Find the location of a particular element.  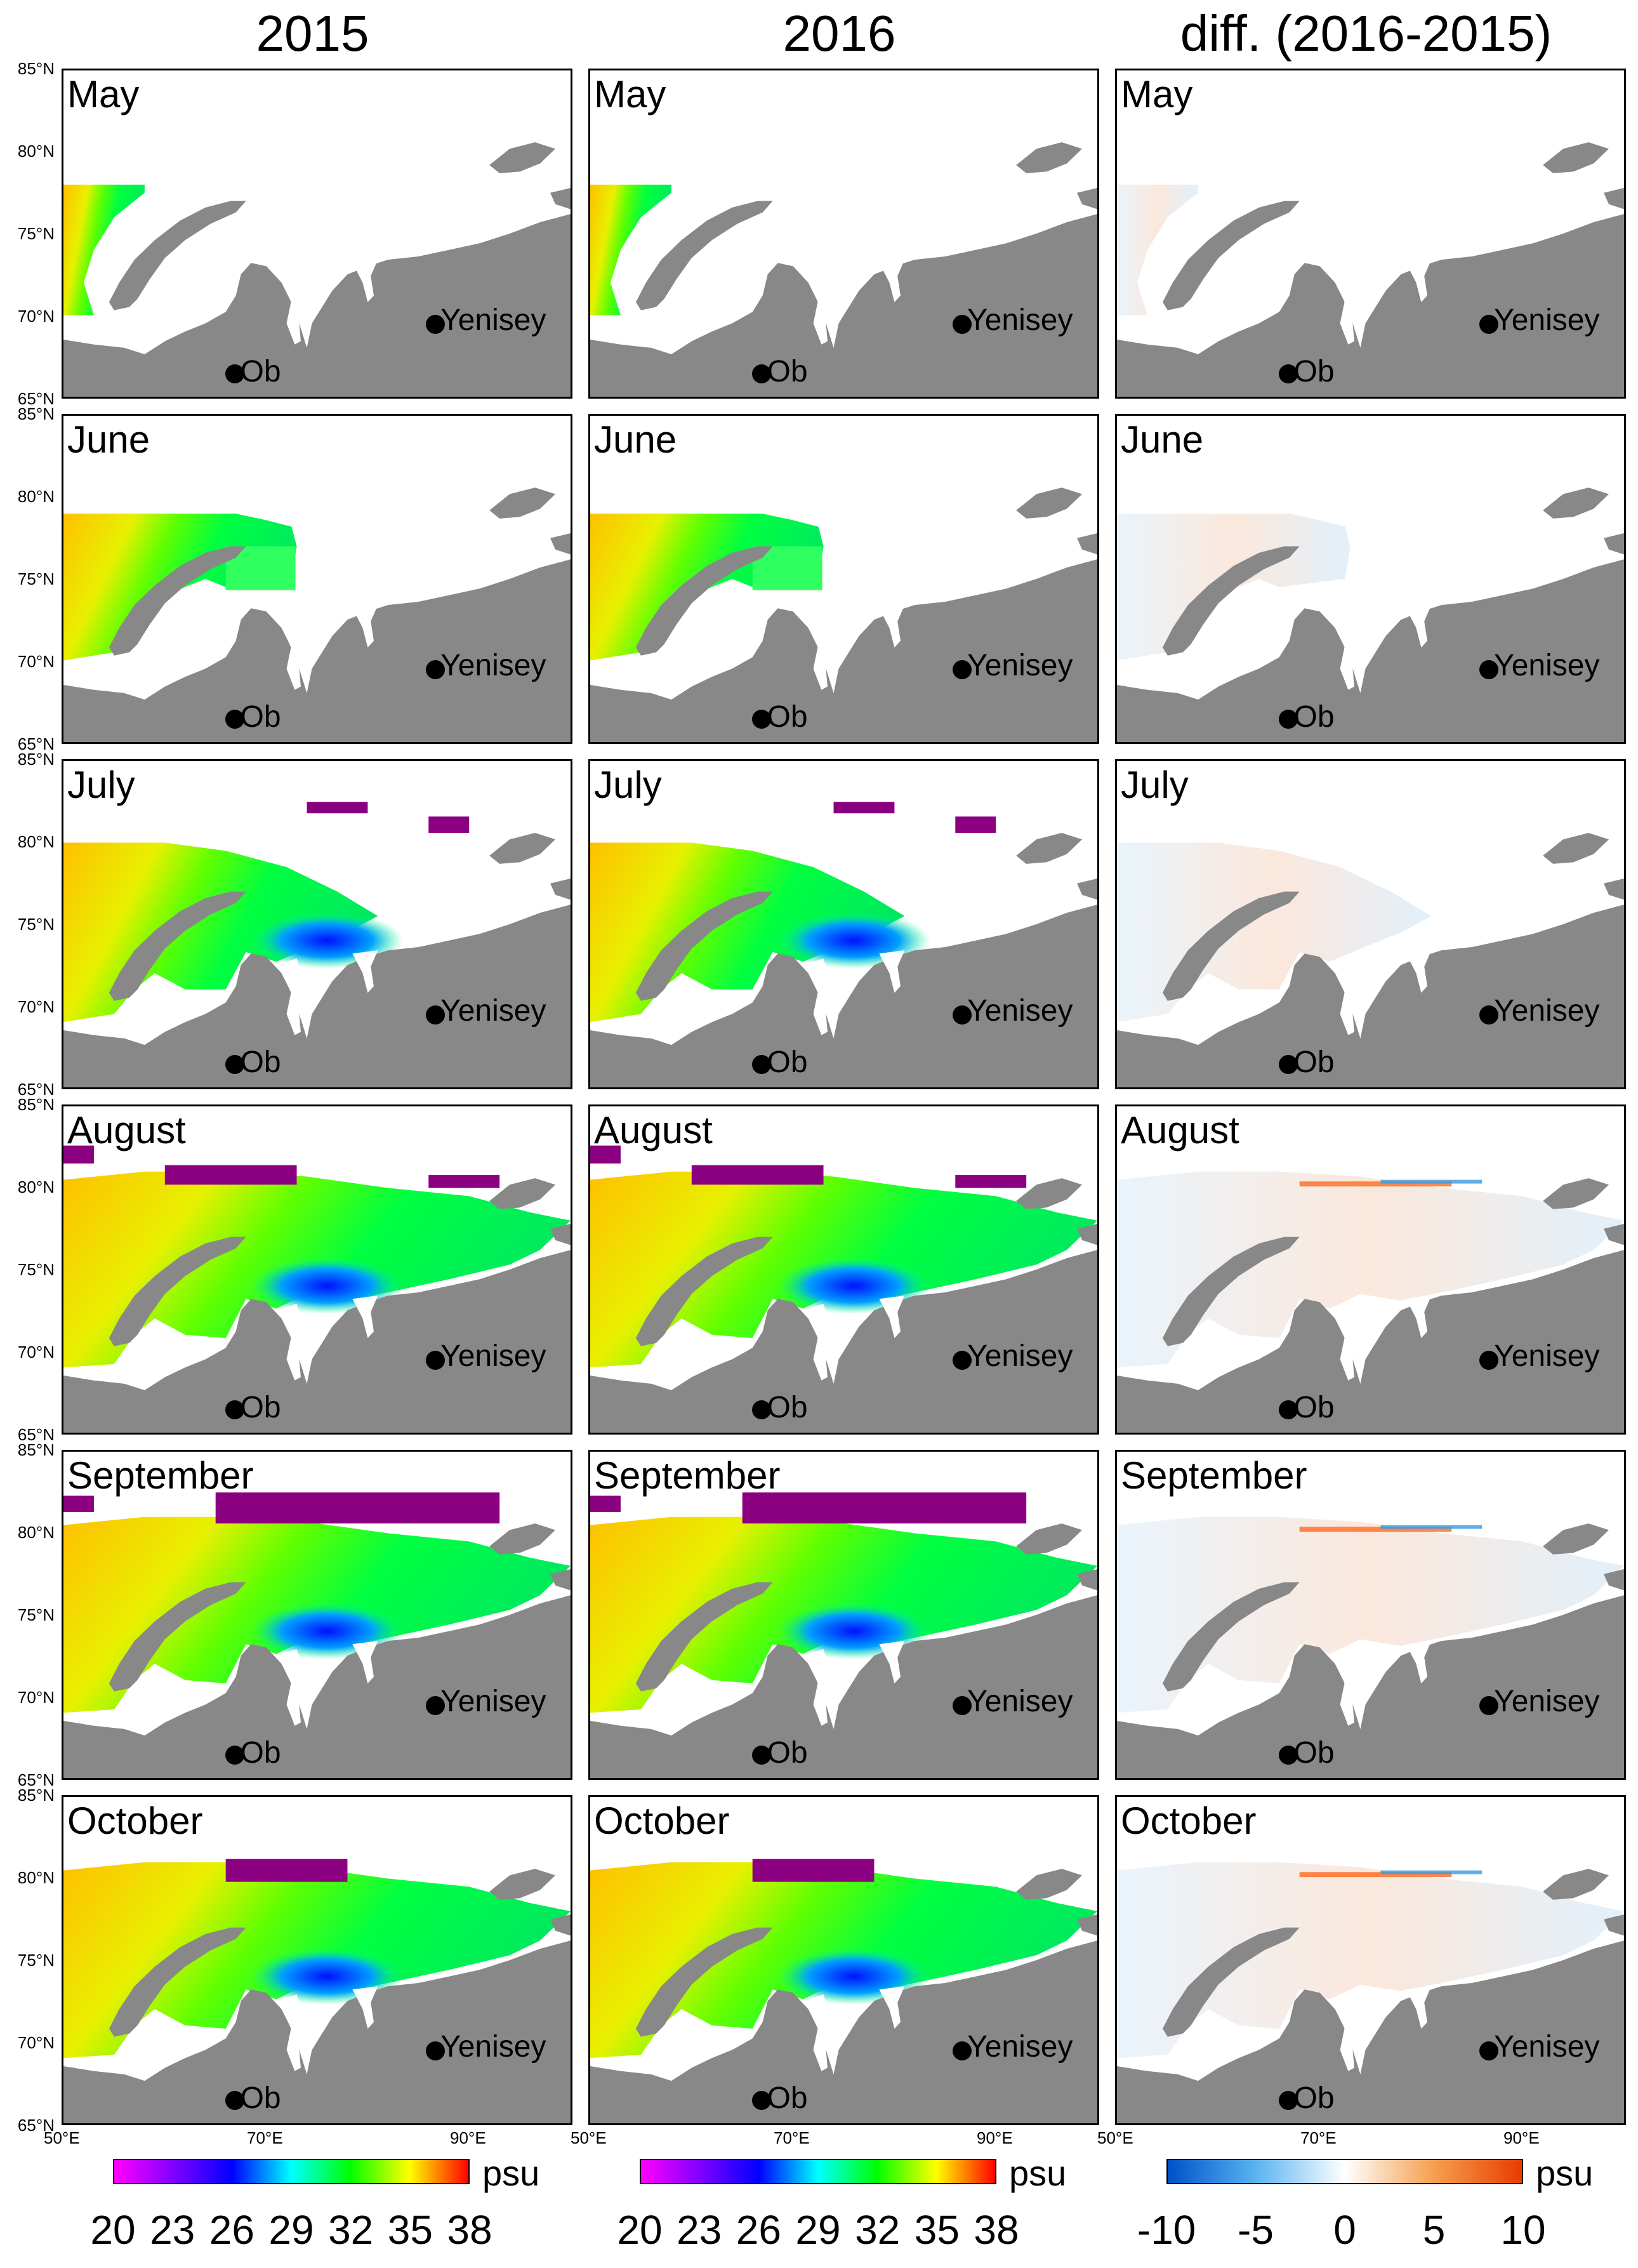

colorbar-2015 is located at coordinates (291, 2171).